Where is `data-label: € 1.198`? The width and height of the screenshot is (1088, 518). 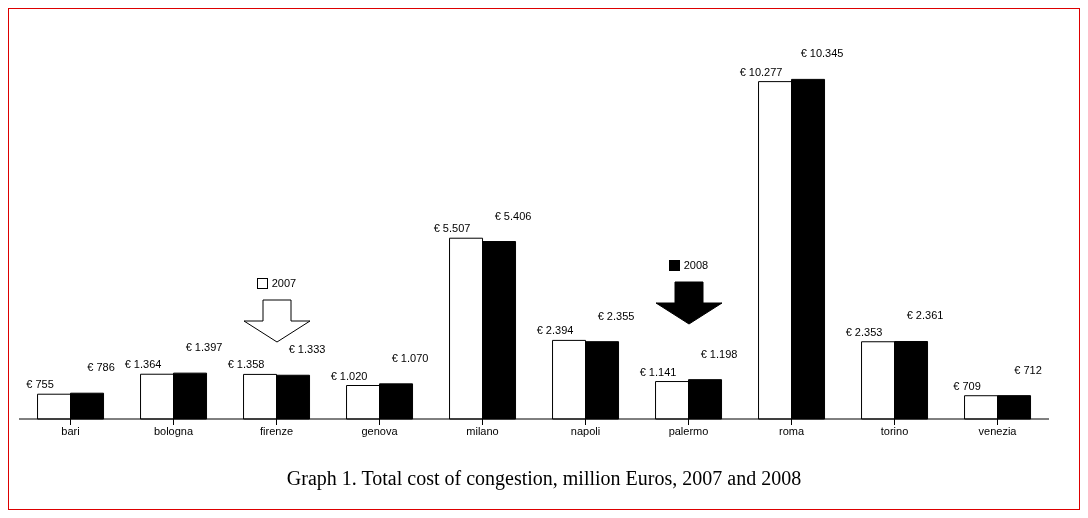
data-label: € 1.198 is located at coordinates (719, 353).